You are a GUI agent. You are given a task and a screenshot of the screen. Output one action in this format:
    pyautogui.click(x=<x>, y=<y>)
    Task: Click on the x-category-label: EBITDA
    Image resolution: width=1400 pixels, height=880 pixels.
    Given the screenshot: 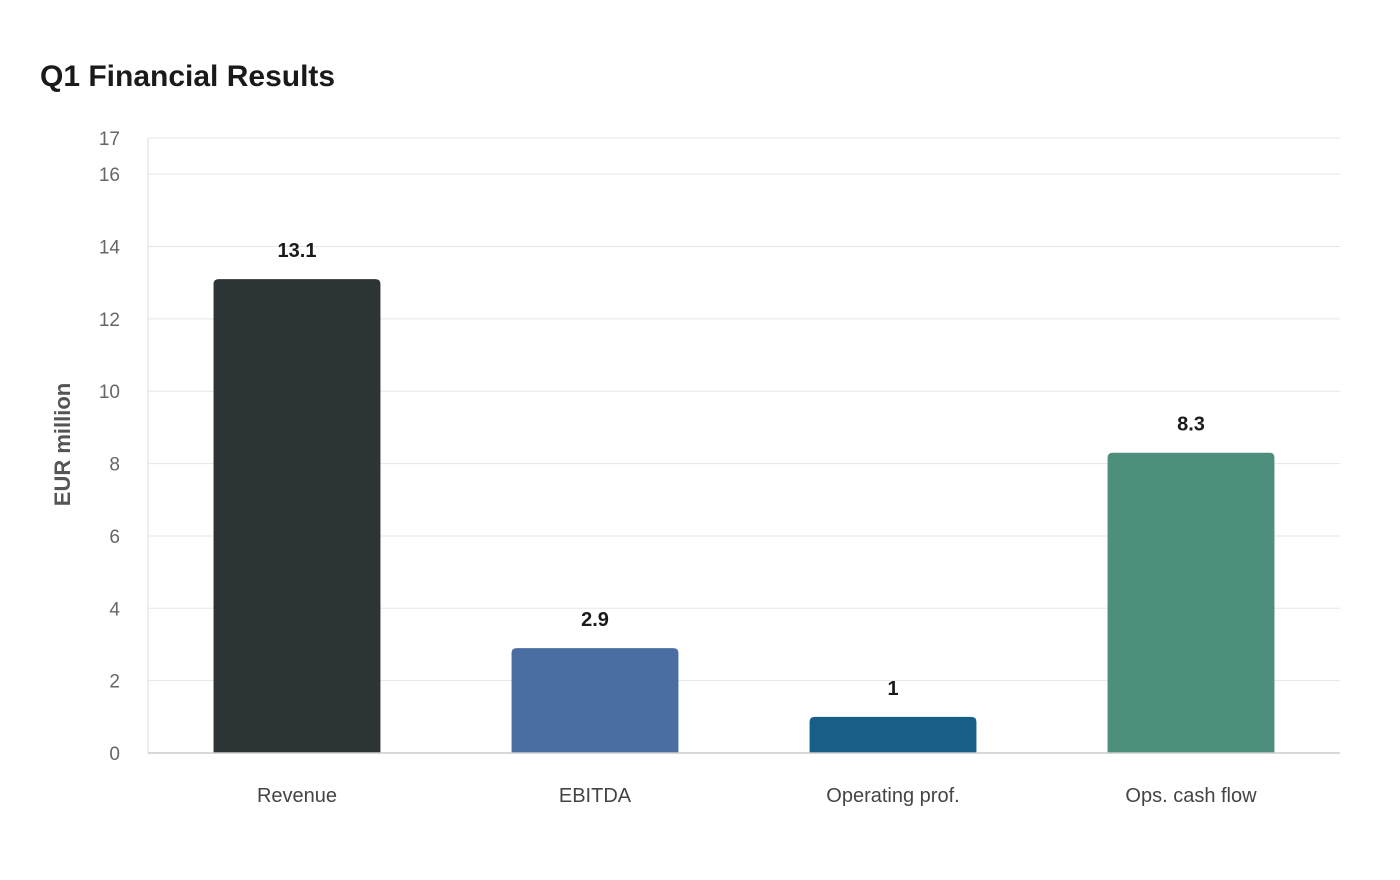 What is the action you would take?
    pyautogui.click(x=595, y=796)
    